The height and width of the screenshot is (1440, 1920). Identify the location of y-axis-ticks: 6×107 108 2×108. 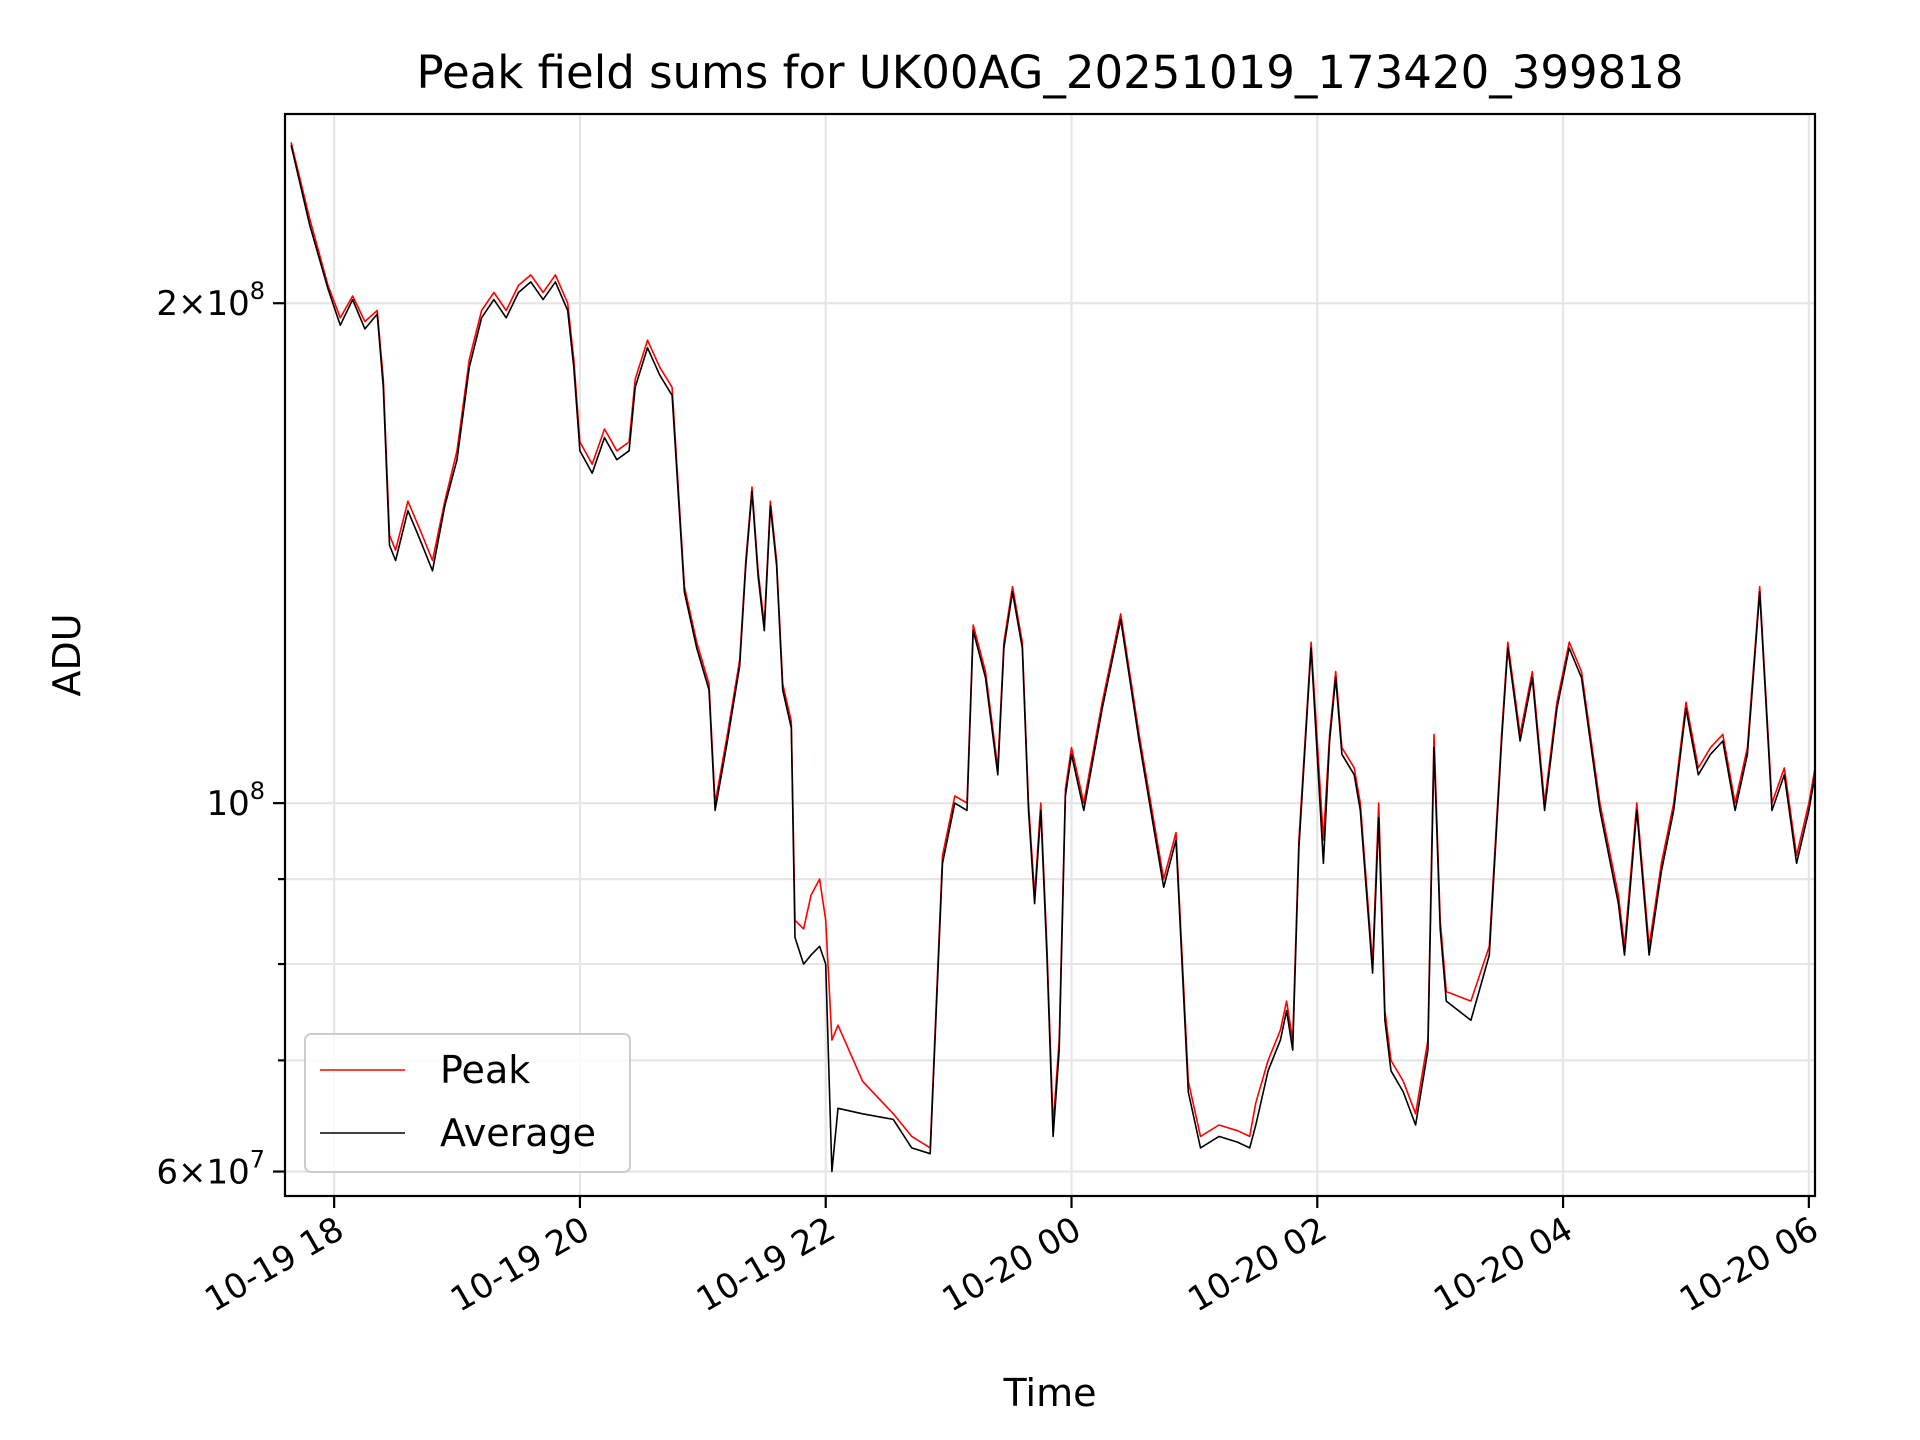
(220, 735).